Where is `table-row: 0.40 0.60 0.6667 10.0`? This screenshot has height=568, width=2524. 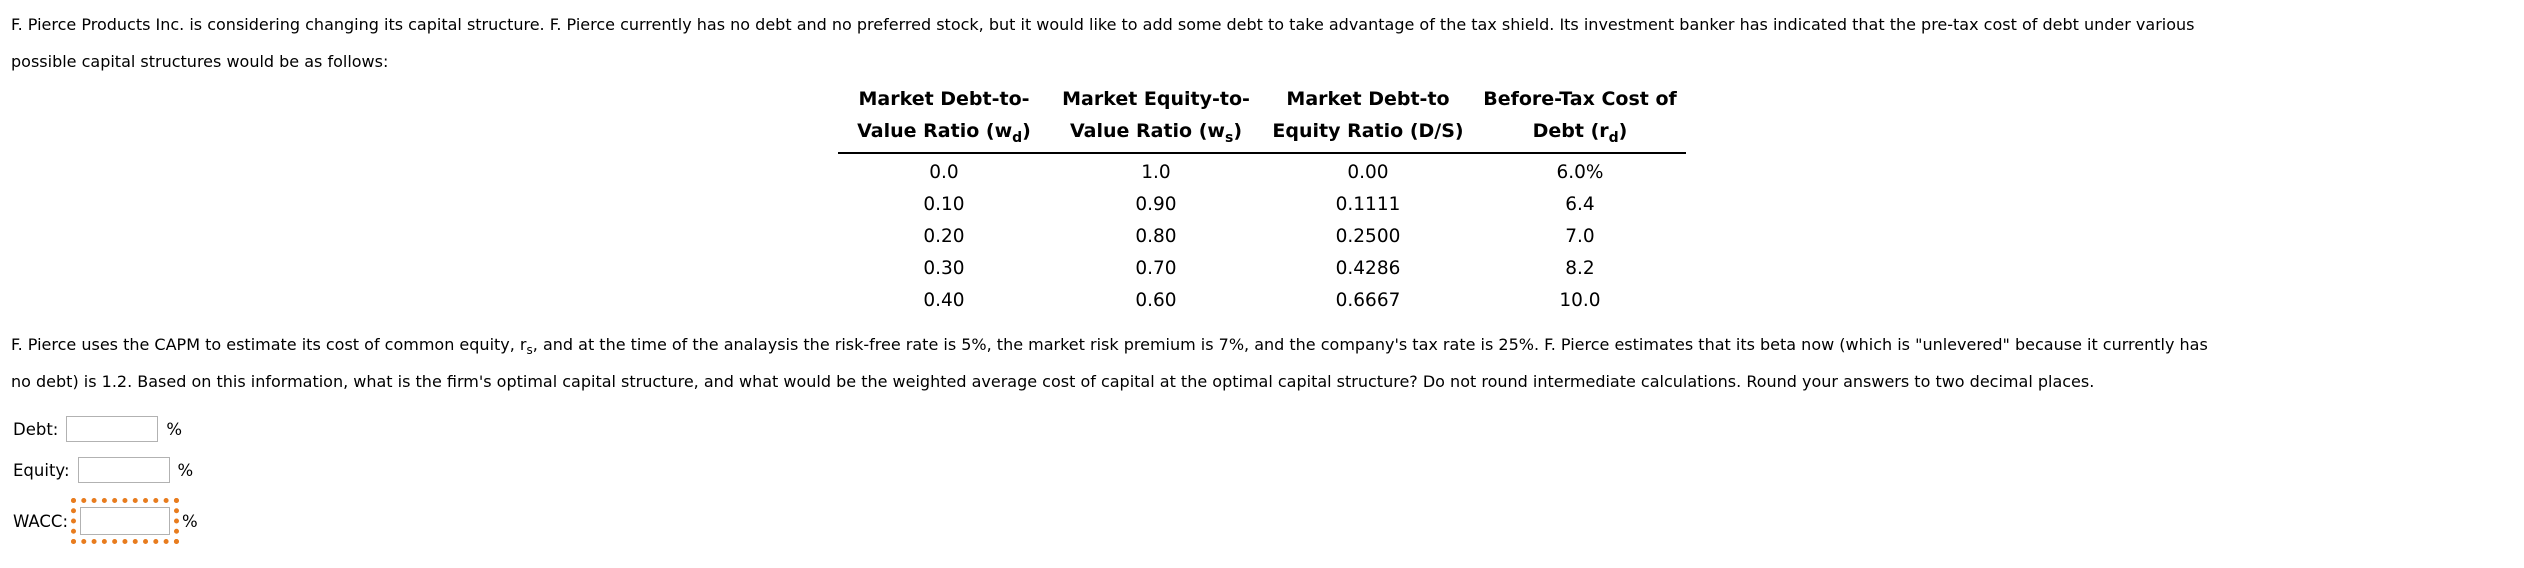 table-row: 0.40 0.60 0.6667 10.0 is located at coordinates (1262, 301).